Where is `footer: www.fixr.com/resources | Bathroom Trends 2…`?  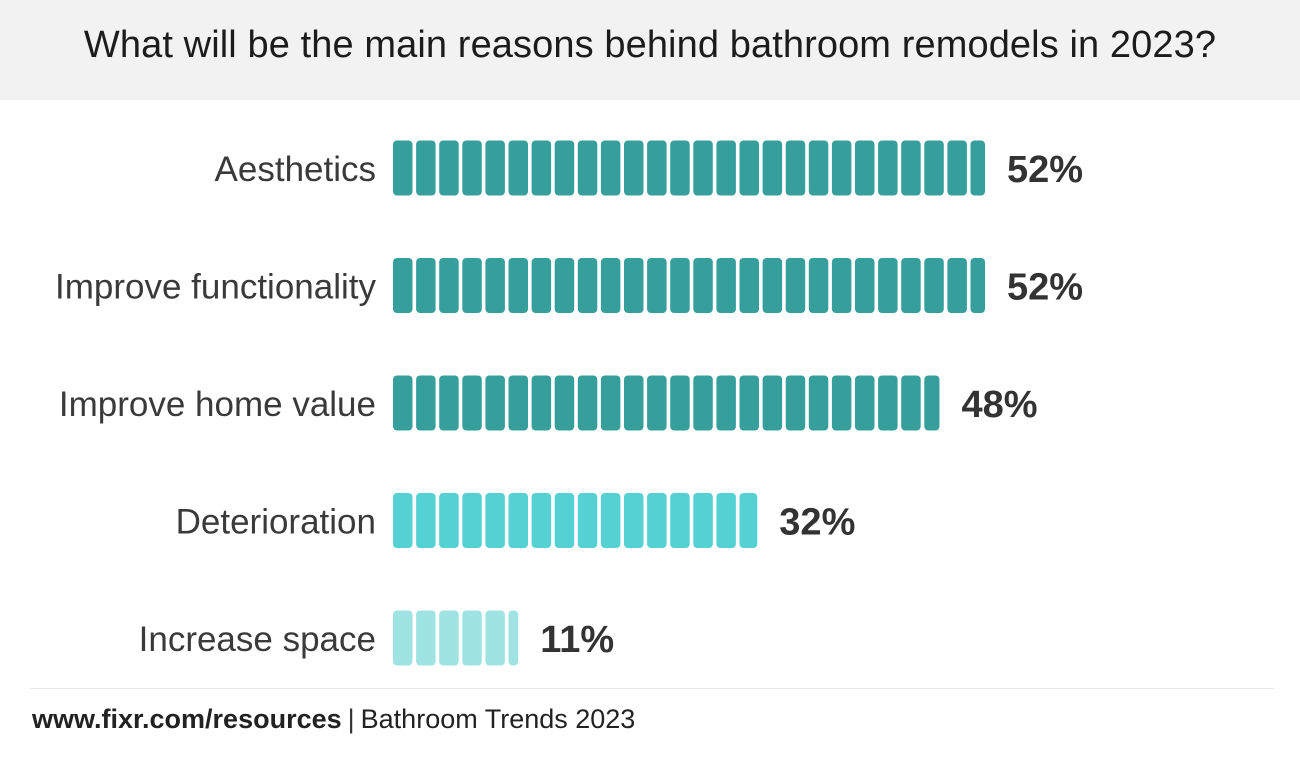
footer: www.fixr.com/resources | Bathroom Trends 2… is located at coordinates (333, 719).